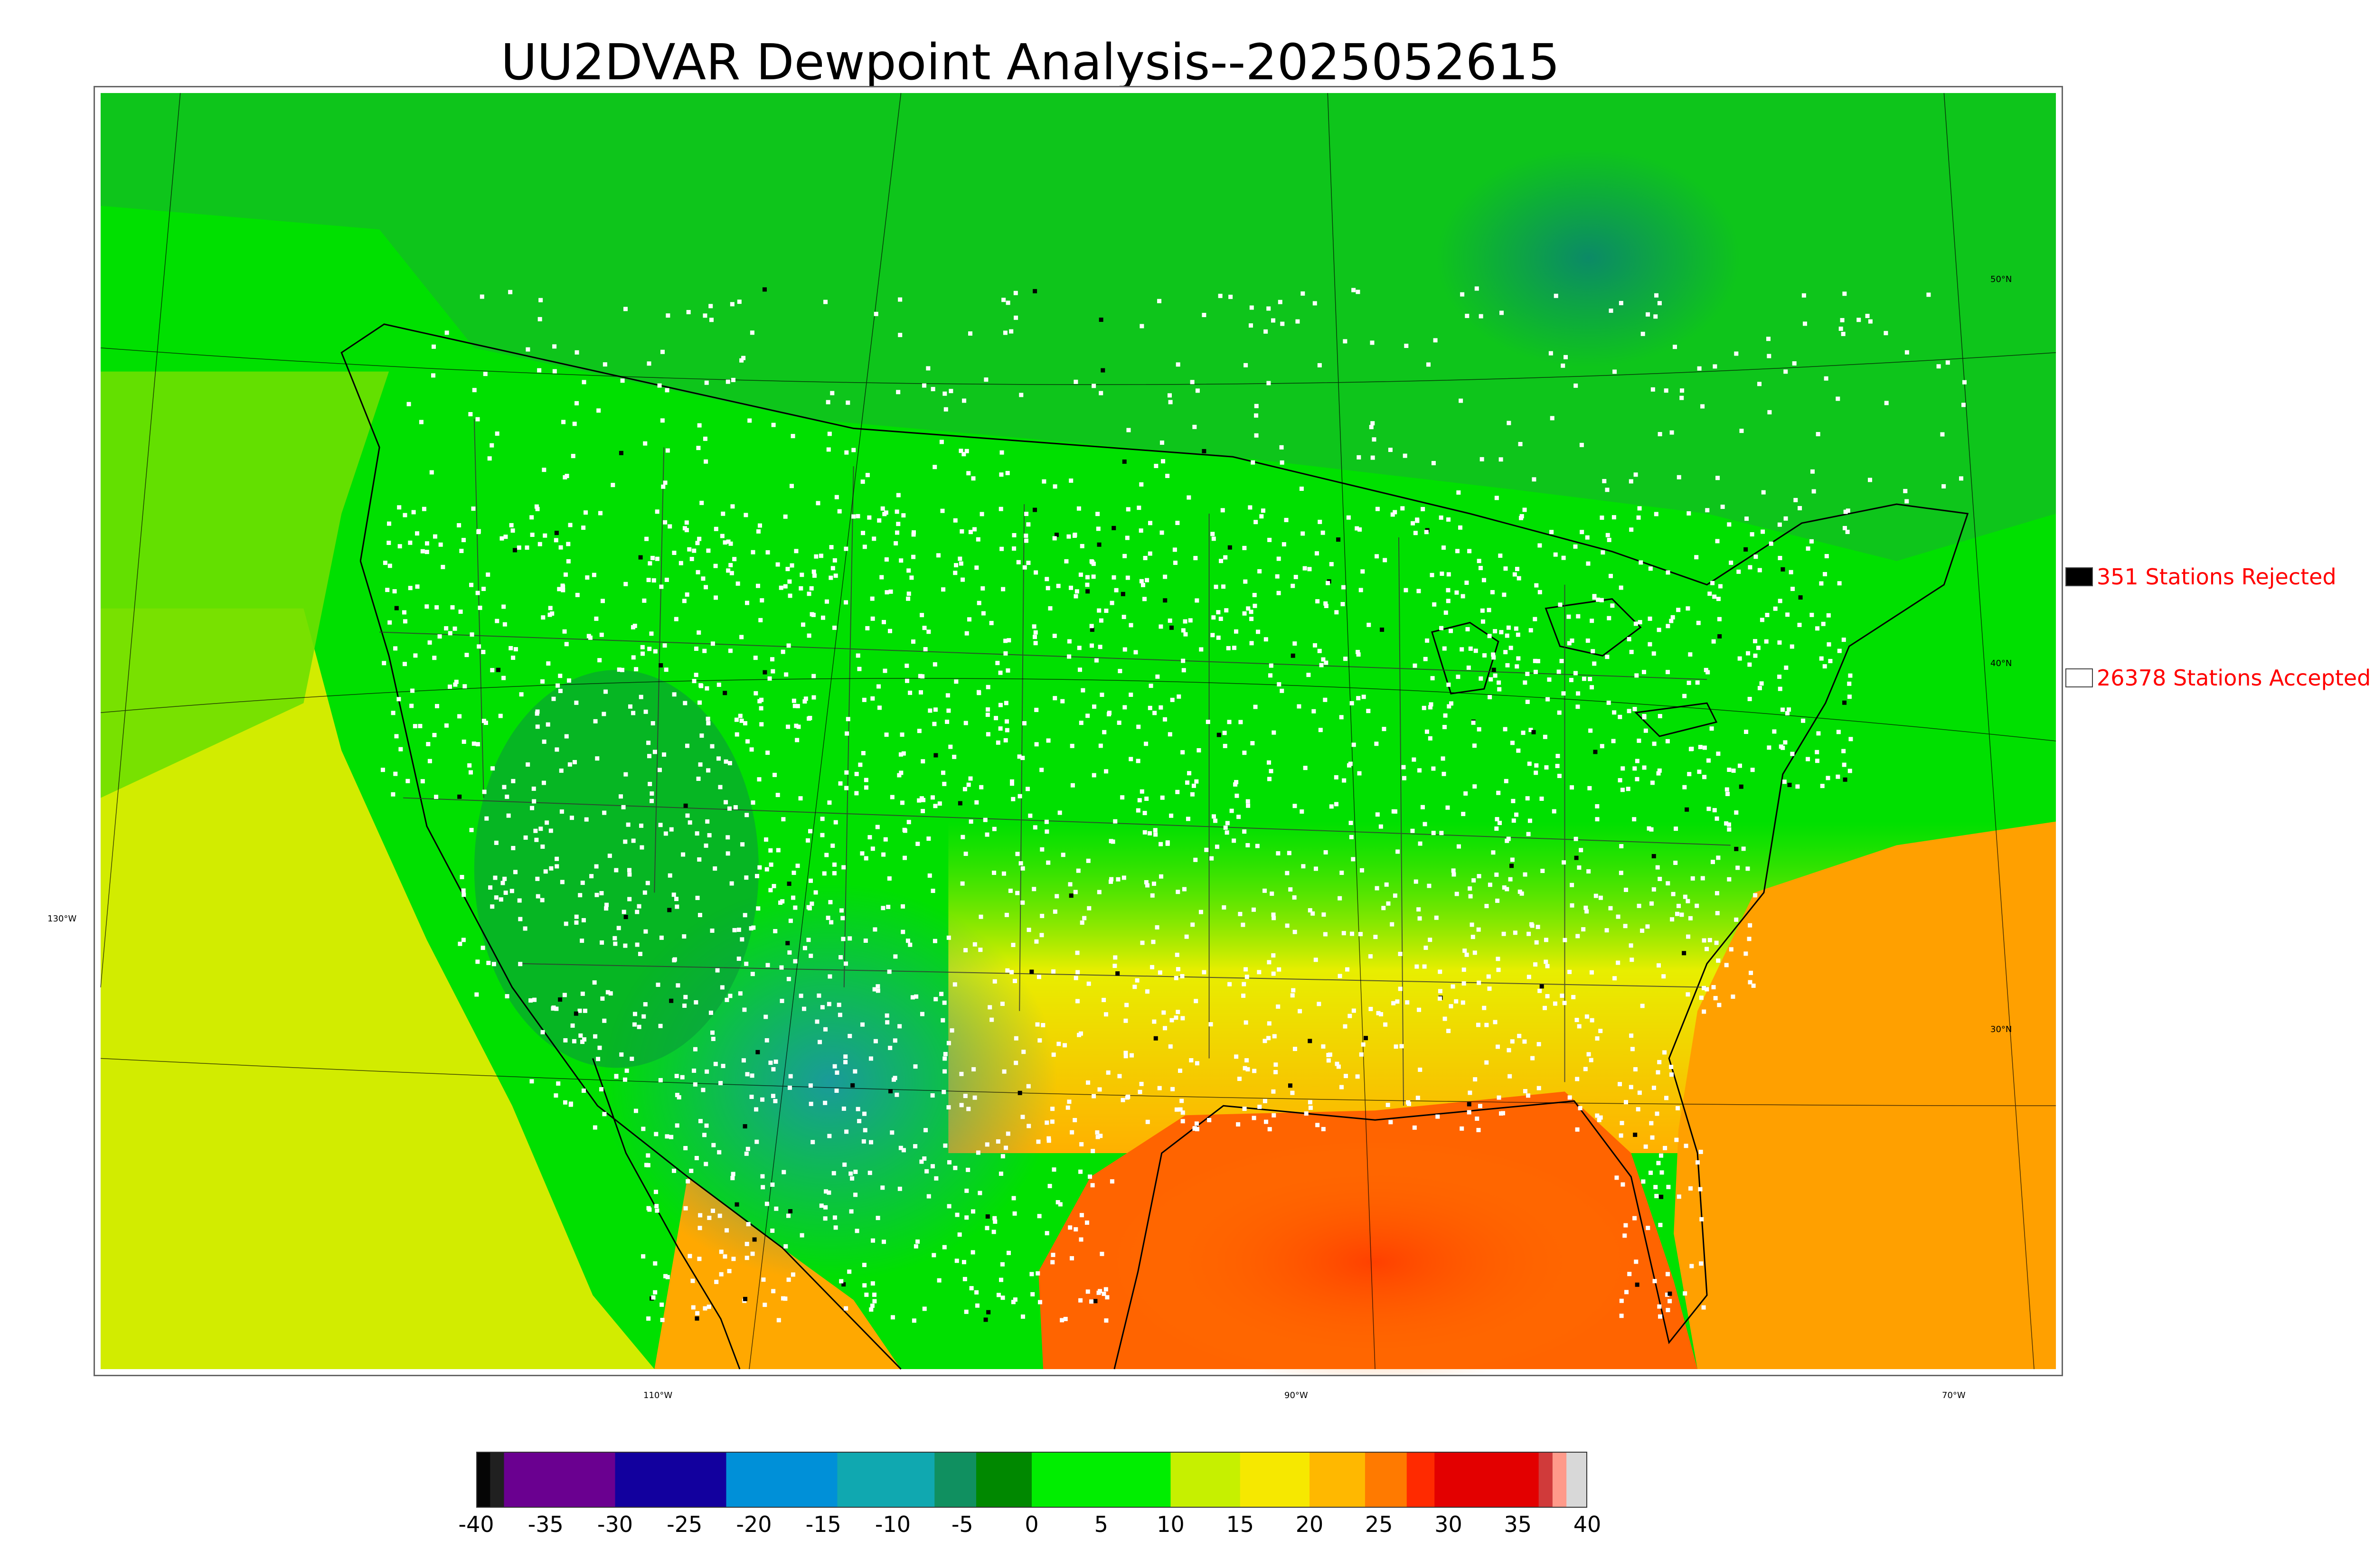  Describe the element at coordinates (1337, 1480) in the screenshot. I see `colorbar-segment` at that location.